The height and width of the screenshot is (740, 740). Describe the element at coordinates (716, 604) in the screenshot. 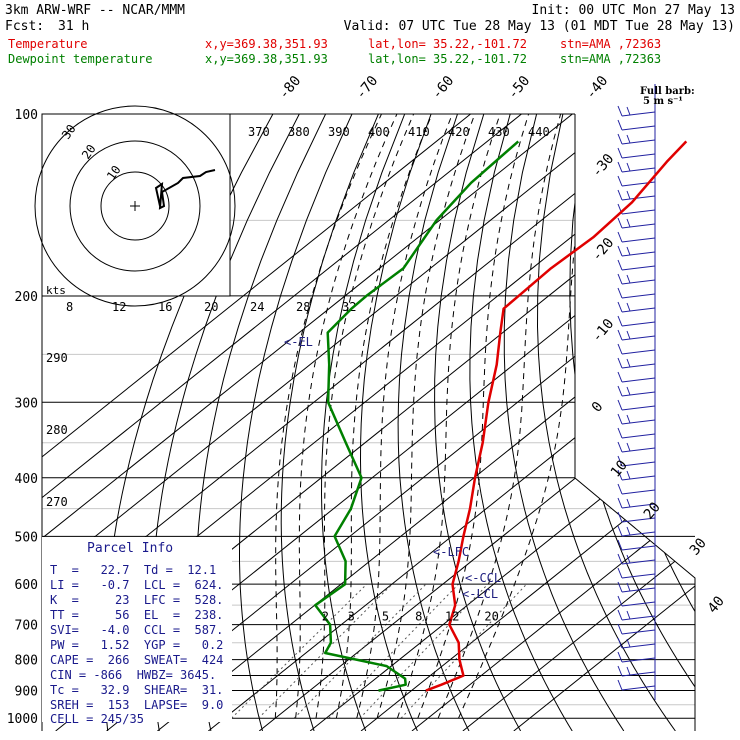

I see `isotherm-label: 40` at that location.